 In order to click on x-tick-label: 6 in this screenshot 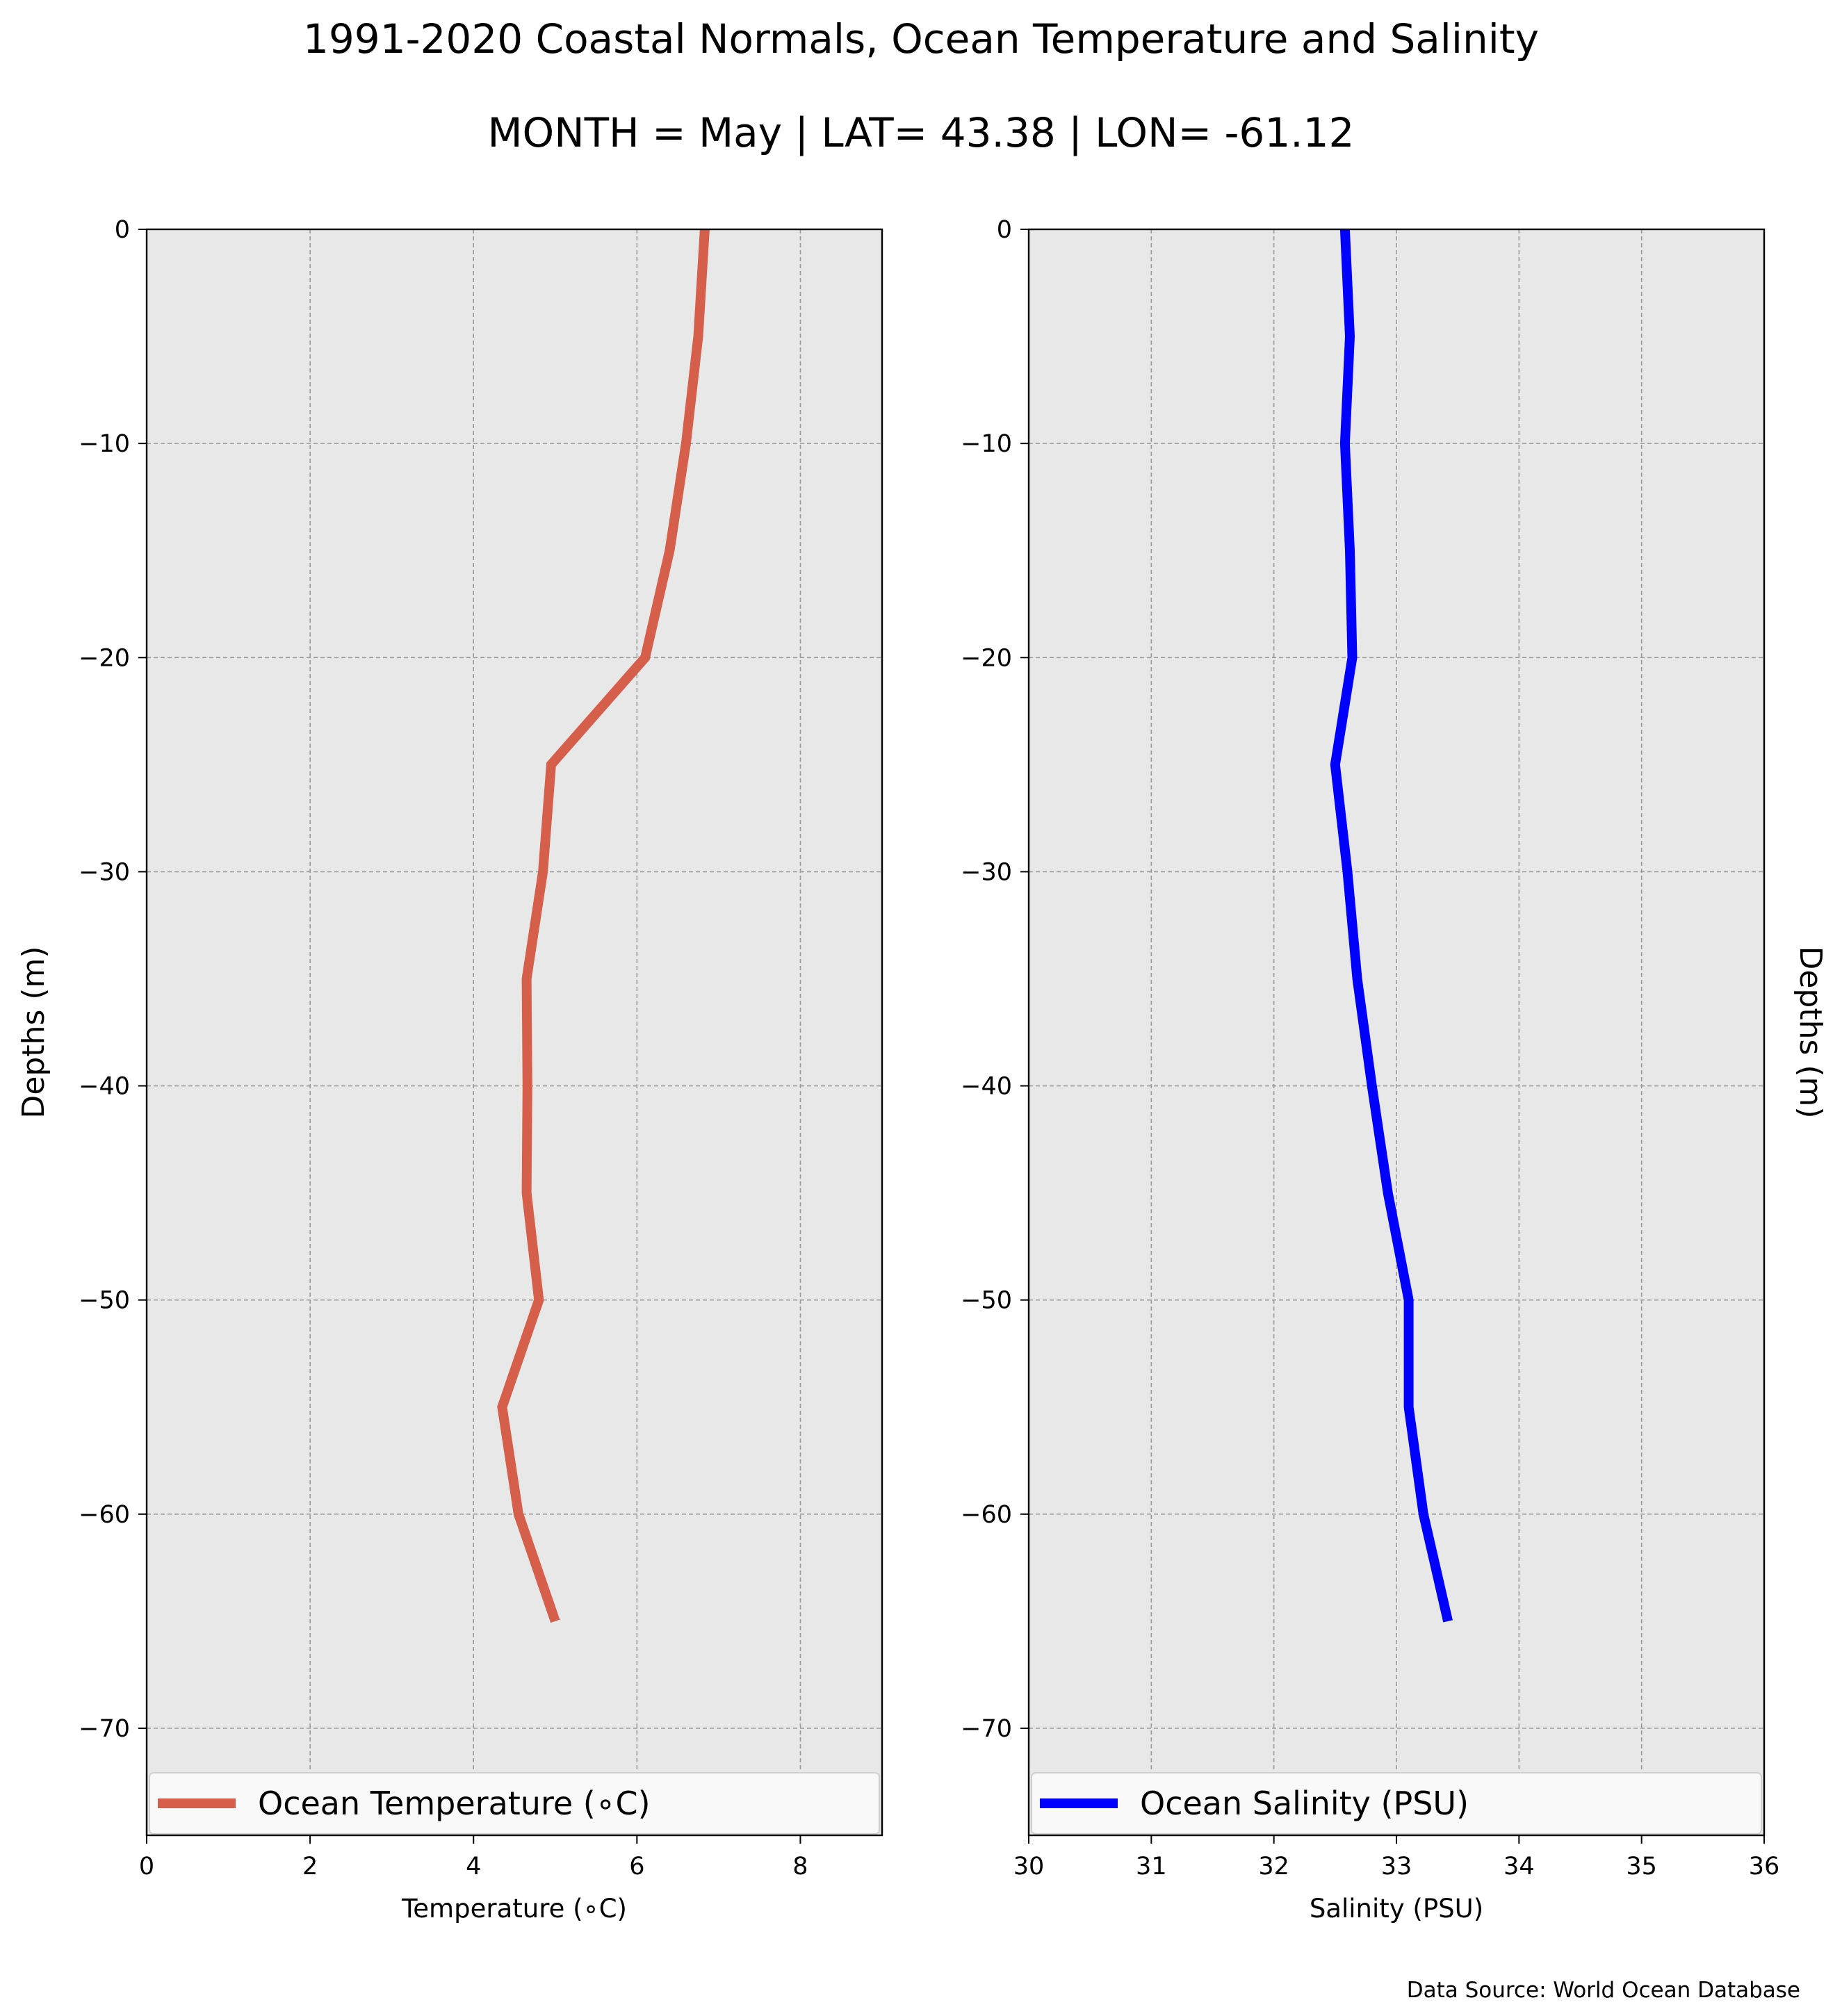, I will do `click(636, 1867)`.